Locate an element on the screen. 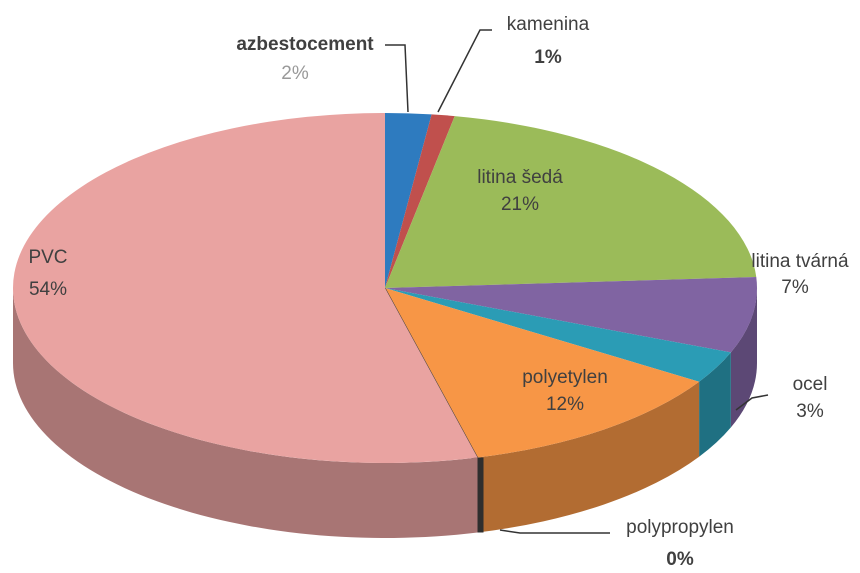 The height and width of the screenshot is (573, 860). slice-label: polyetylen is located at coordinates (565, 377).